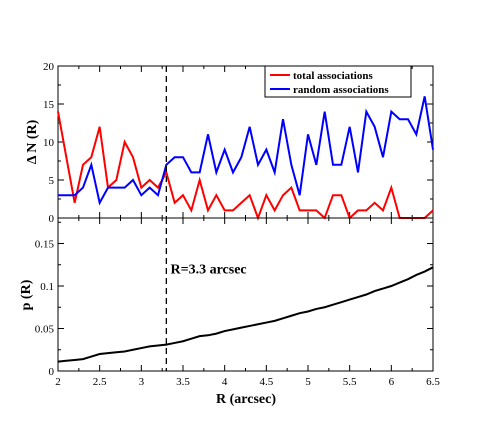  I want to click on bottom-y-tick-label: 0.1, so click(47, 287).